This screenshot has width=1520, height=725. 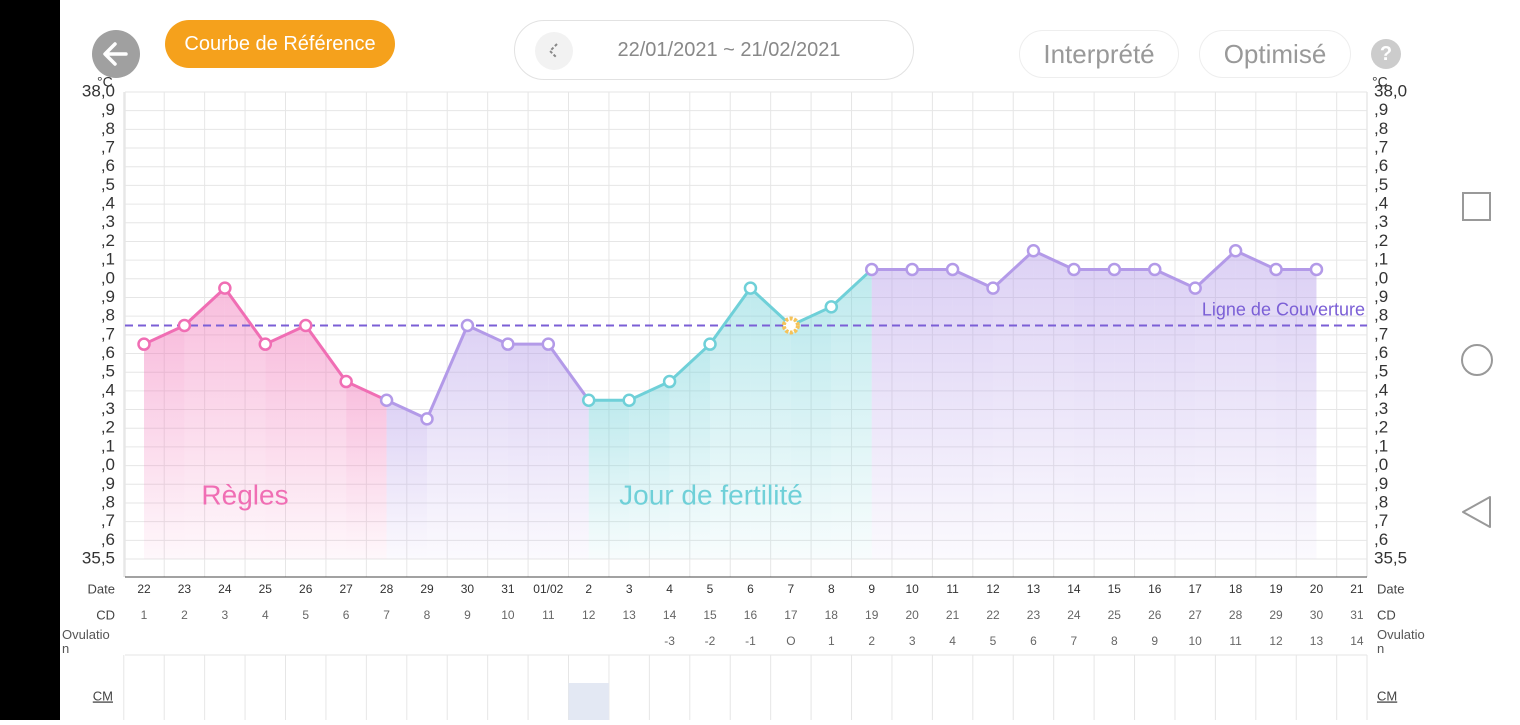 What do you see at coordinates (1283, 309) in the screenshot?
I see `cover-line-label: Ligne de Couverture` at bounding box center [1283, 309].